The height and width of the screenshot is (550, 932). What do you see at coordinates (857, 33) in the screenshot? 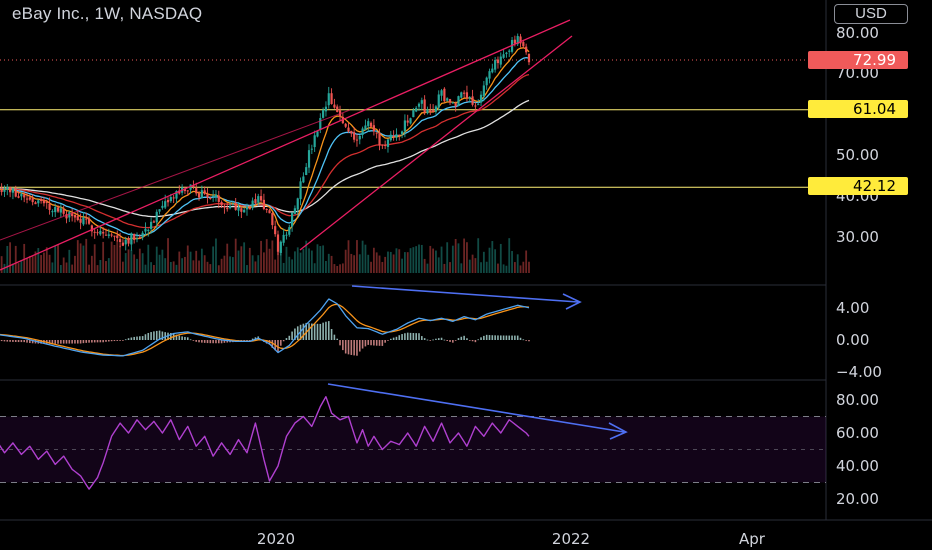
I see `price-tick: 80.00` at bounding box center [857, 33].